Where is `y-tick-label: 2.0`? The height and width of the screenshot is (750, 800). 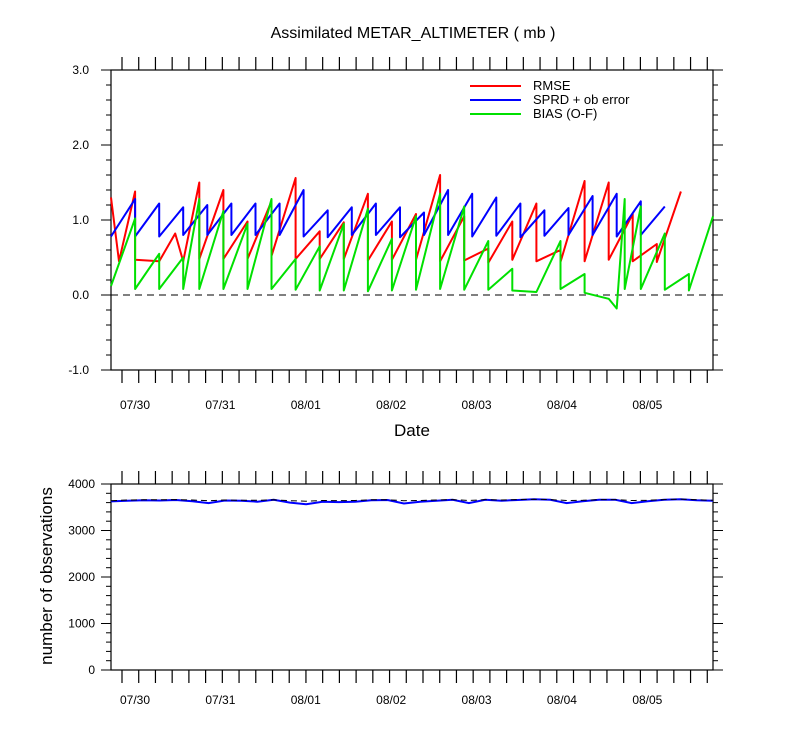
y-tick-label: 2.0 is located at coordinates (80, 145).